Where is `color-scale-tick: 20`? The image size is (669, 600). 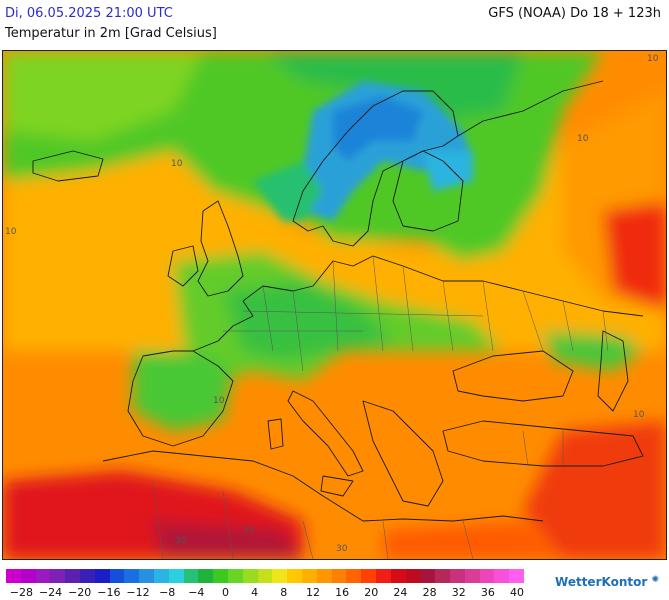
color-scale-tick: 20 is located at coordinates (371, 592).